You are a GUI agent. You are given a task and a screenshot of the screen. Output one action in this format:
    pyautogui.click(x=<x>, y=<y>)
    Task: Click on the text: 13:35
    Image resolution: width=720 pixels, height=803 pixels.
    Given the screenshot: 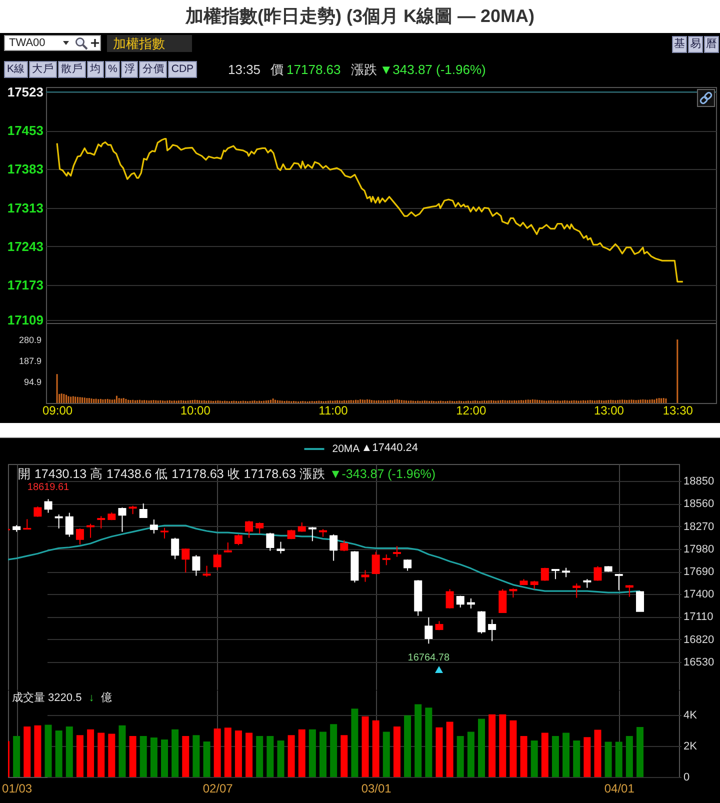 What is the action you would take?
    pyautogui.click(x=244, y=69)
    